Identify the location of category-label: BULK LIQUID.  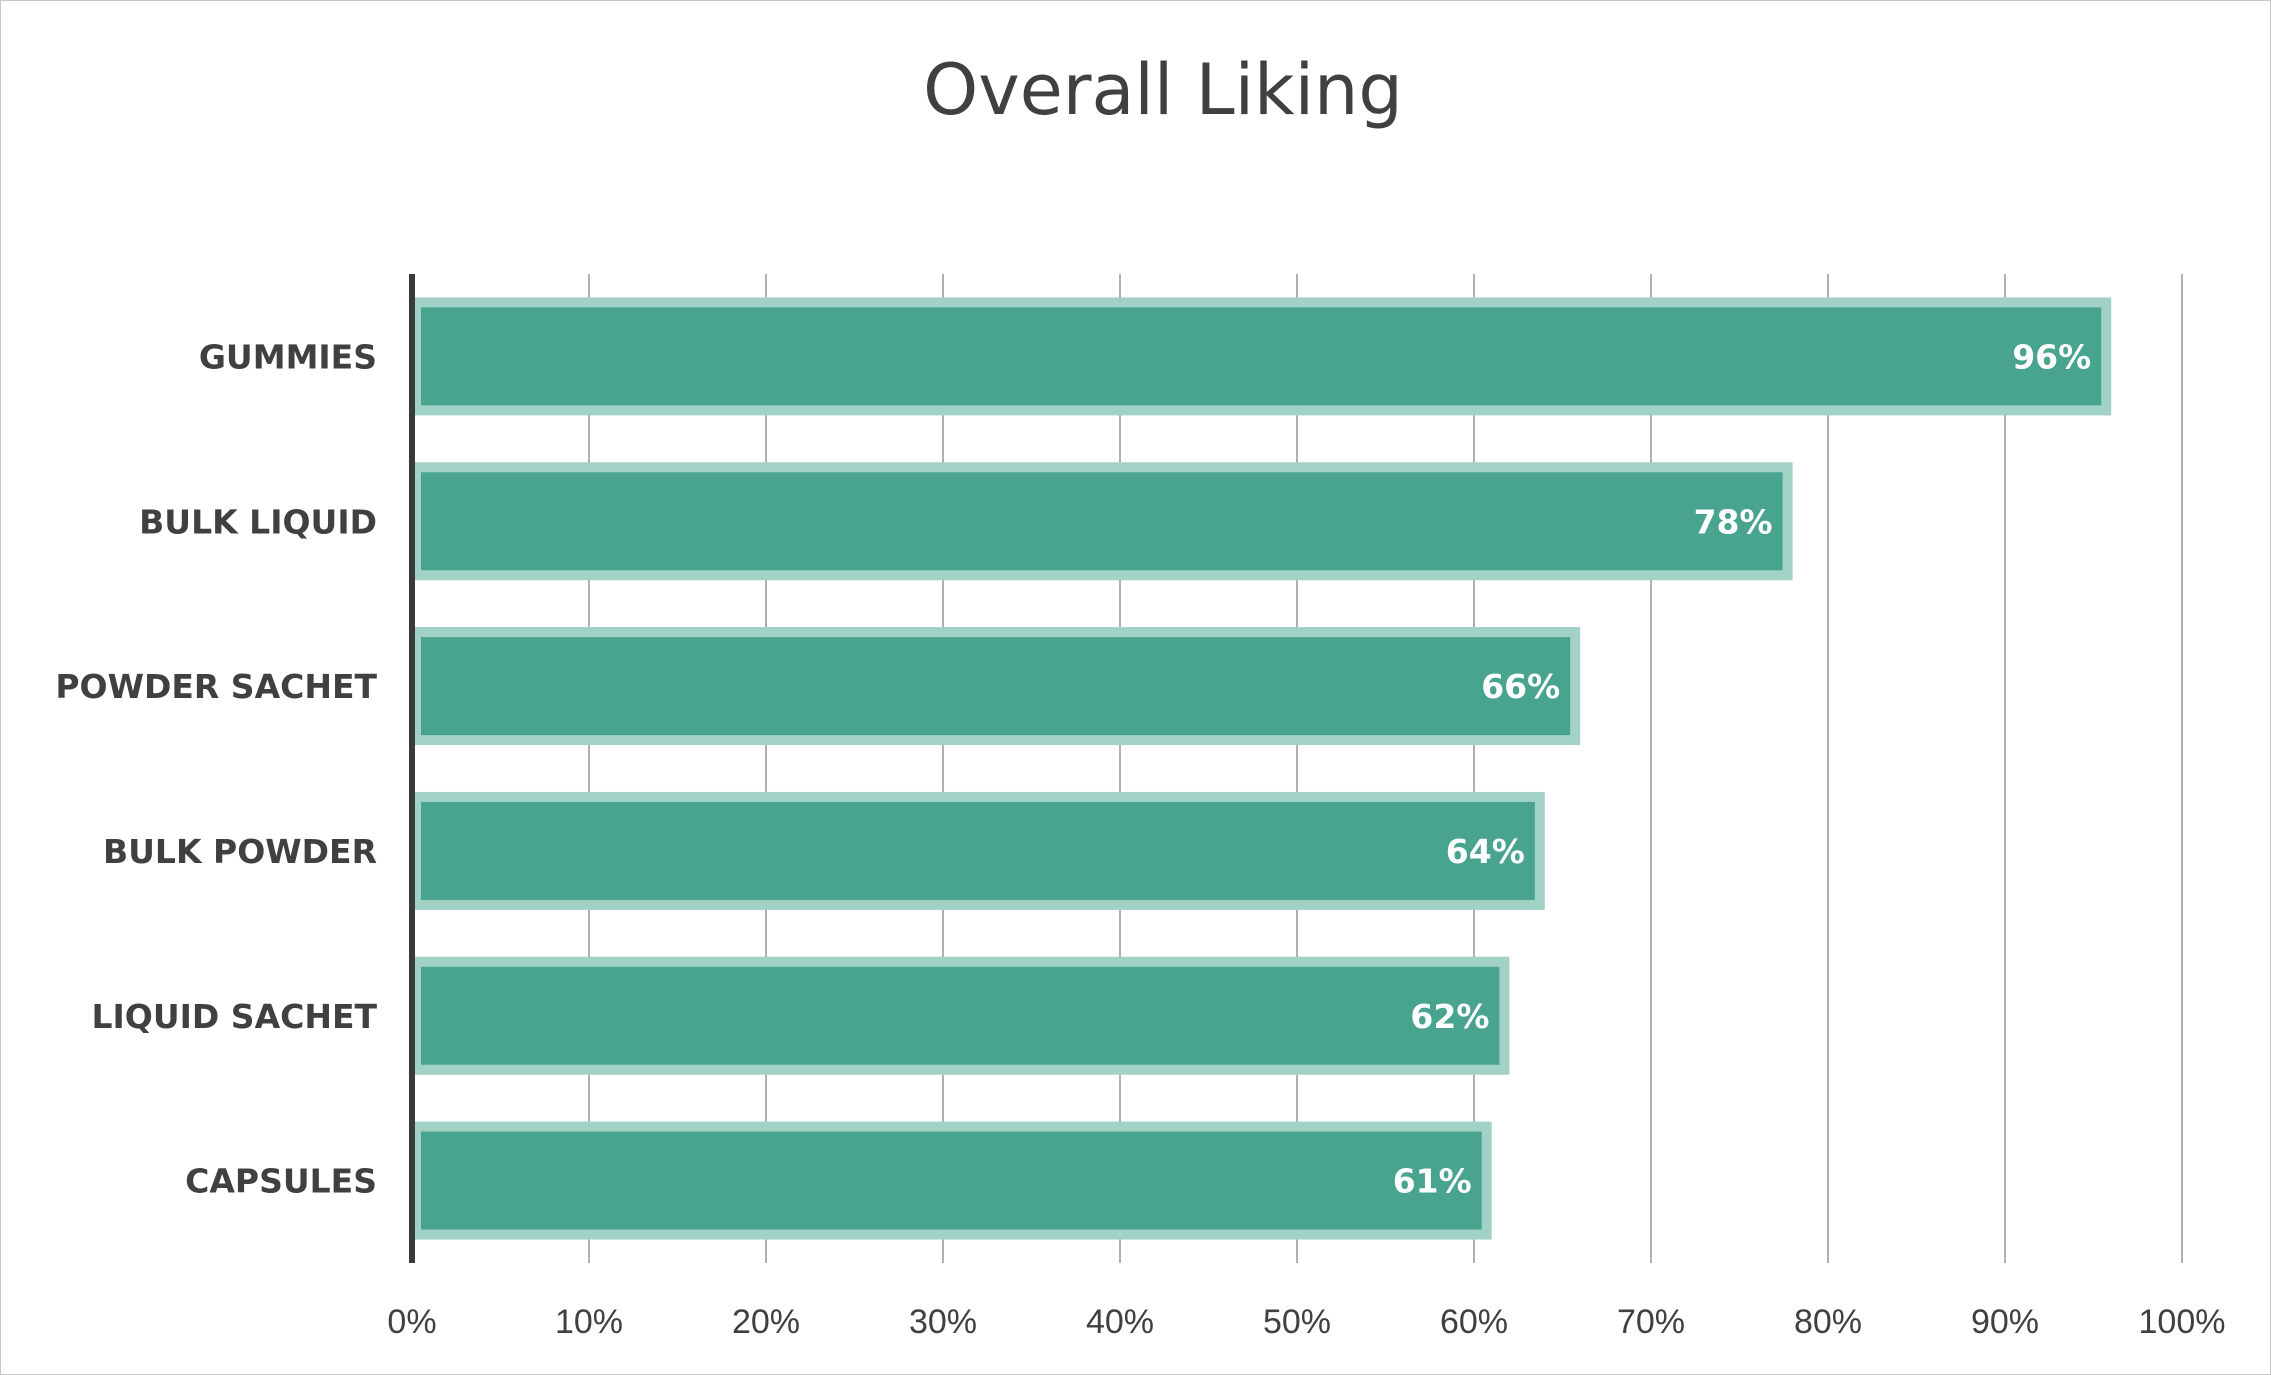
(258, 521).